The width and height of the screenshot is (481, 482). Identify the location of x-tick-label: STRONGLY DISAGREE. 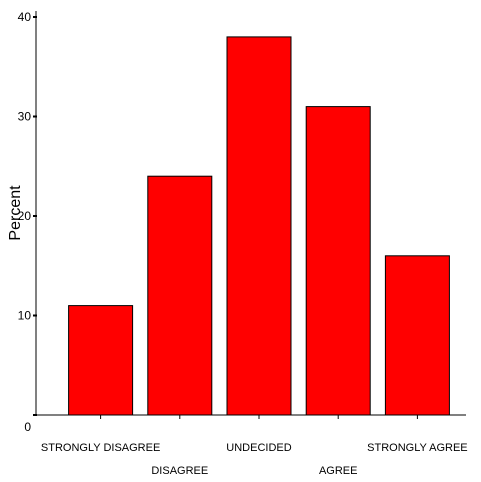
(100, 448).